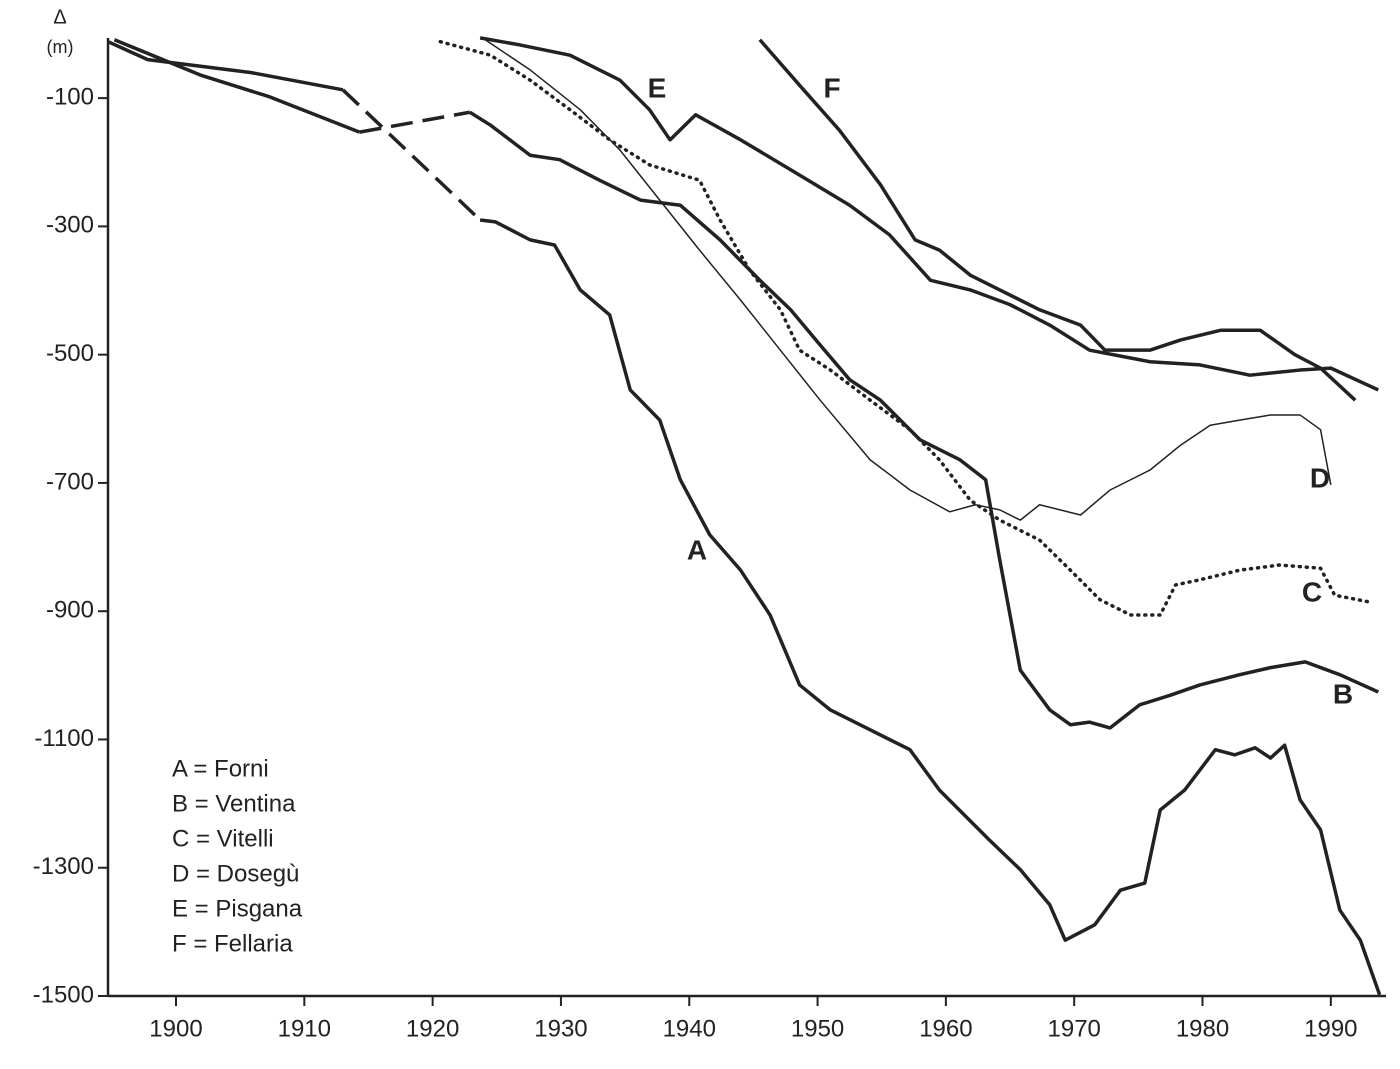  Describe the element at coordinates (64, 738) in the screenshot. I see `y-tick-label: -1100` at that location.